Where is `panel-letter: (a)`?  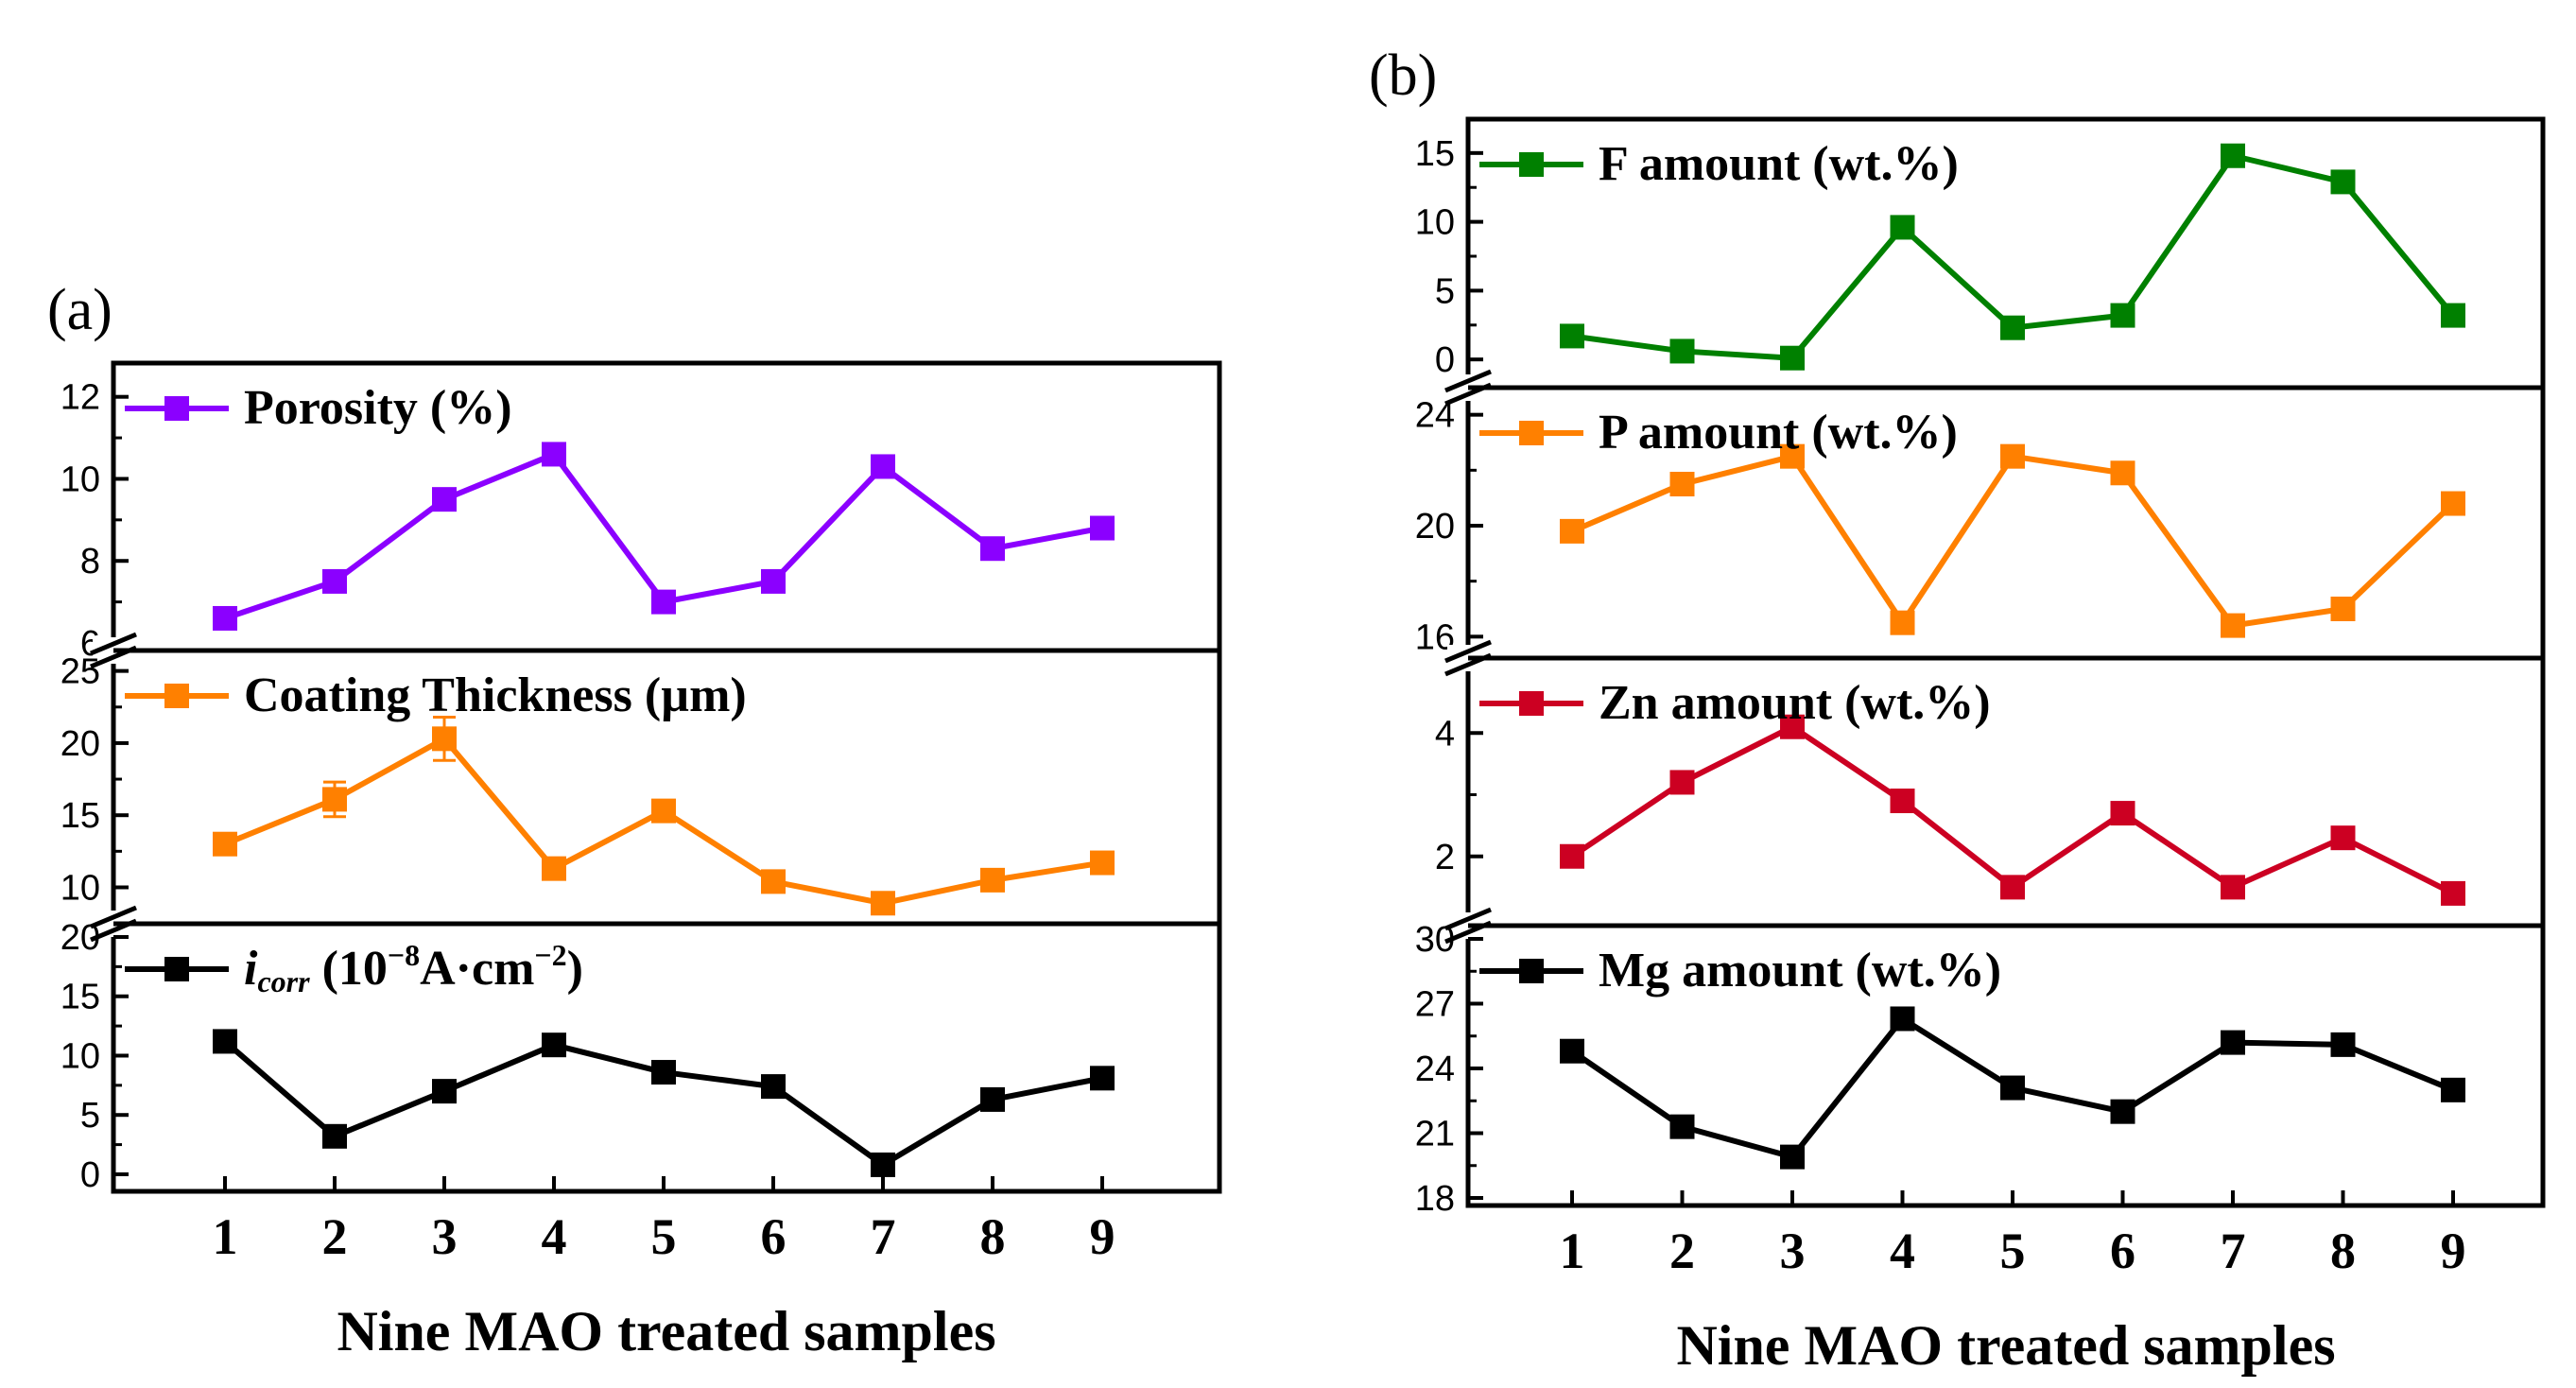 panel-letter: (a) is located at coordinates (80, 310).